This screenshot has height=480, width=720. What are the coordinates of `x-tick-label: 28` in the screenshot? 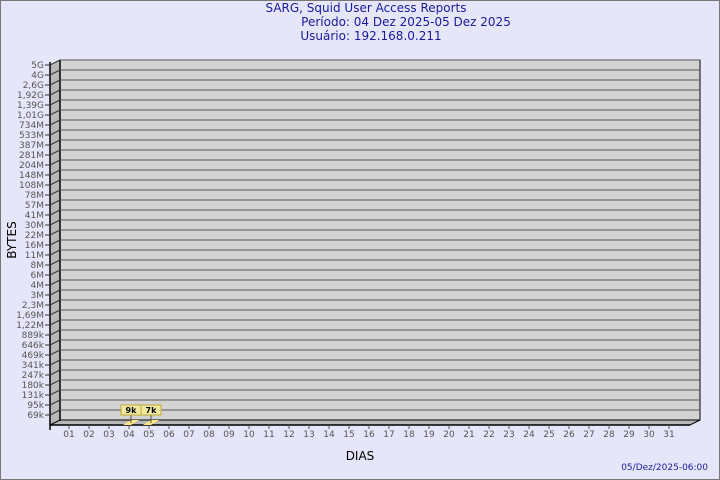 It's located at (609, 435).